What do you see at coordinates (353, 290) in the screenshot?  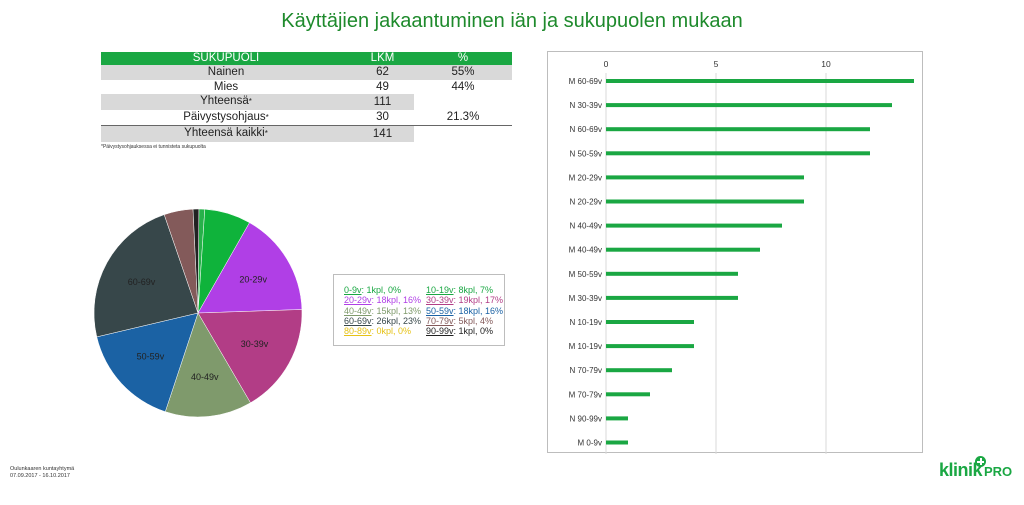 I see `legend-range: 0-9v` at bounding box center [353, 290].